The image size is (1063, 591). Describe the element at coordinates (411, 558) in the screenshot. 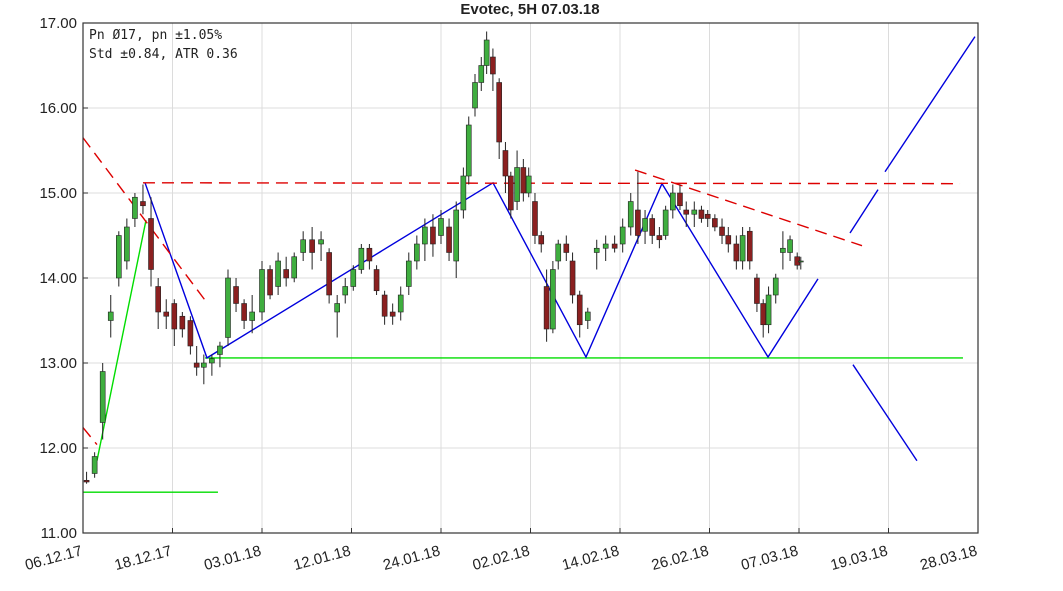

I see `x-tick-label: 24.01.18` at that location.